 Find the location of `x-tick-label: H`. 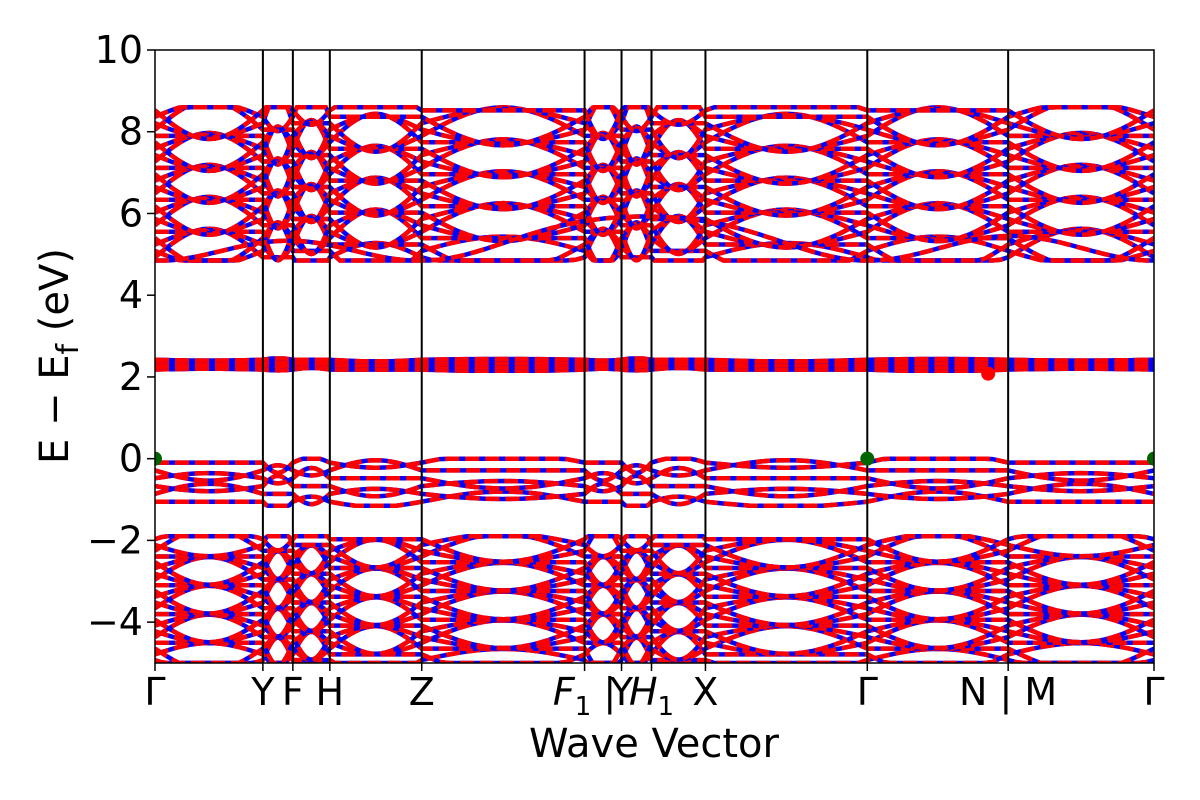

x-tick-label: H is located at coordinates (330, 692).